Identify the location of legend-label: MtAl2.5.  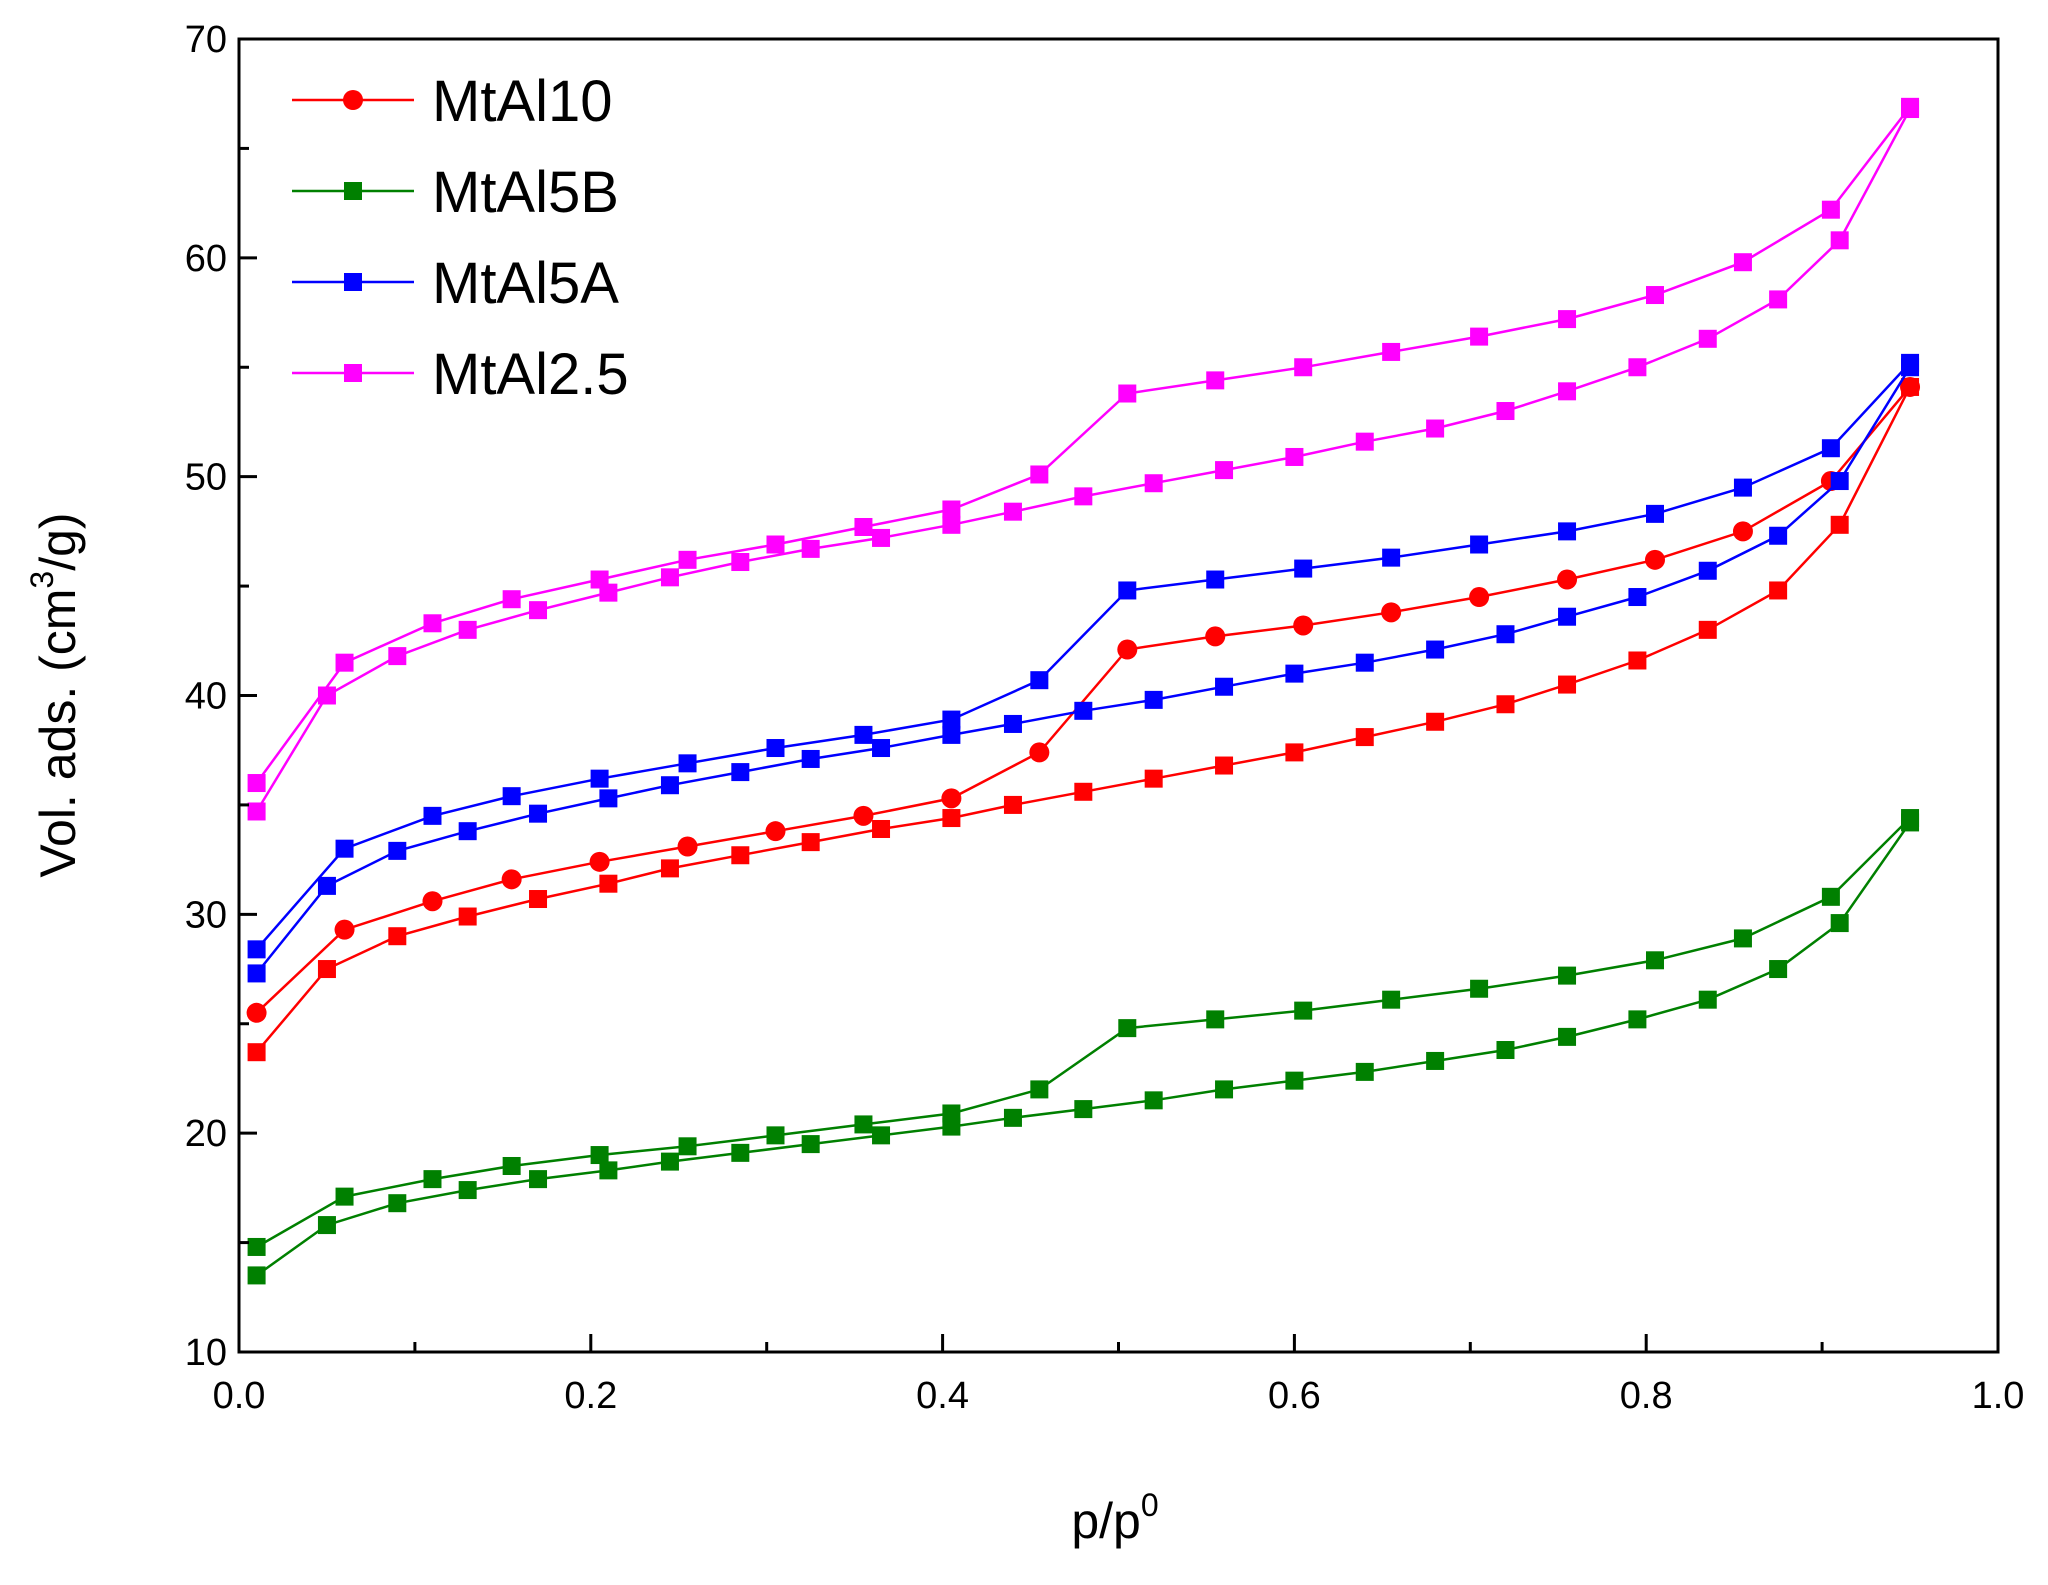
(530, 374).